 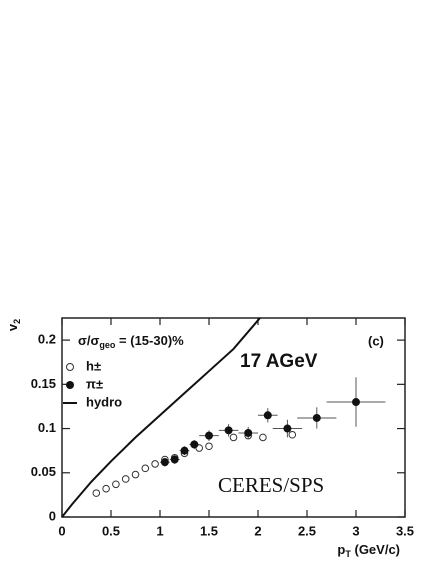 What do you see at coordinates (89, 340) in the screenshot?
I see `legend-title-main: σ/σ` at bounding box center [89, 340].